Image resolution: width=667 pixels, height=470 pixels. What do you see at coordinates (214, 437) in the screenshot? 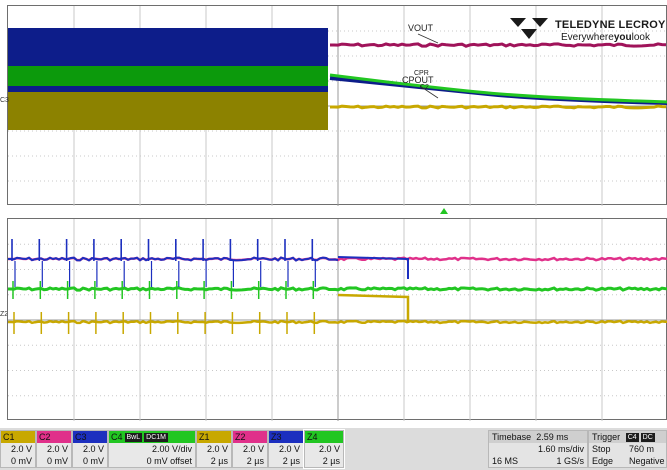
I see `channel-header: Z1` at bounding box center [214, 437].